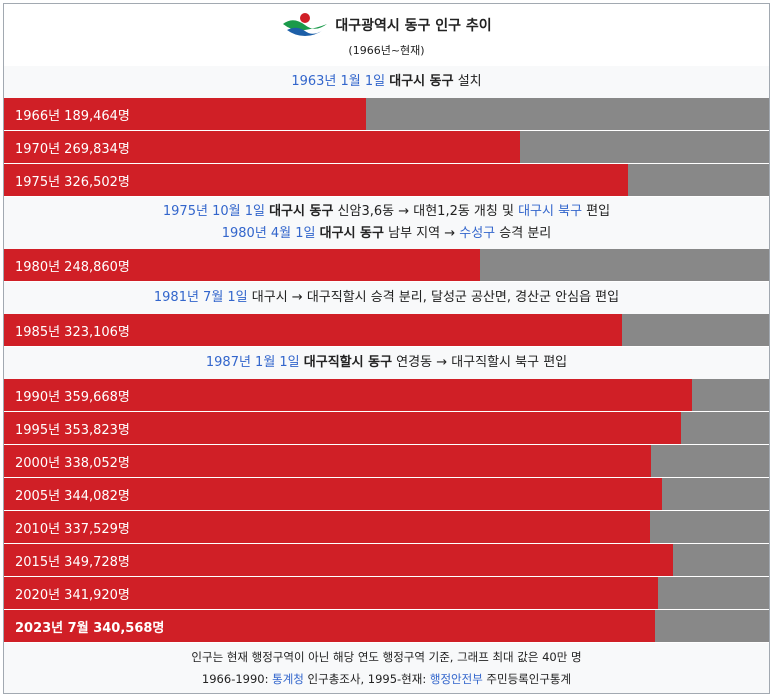  I want to click on chart-title: 대구광역시 동구 인구 추이, so click(413, 26).